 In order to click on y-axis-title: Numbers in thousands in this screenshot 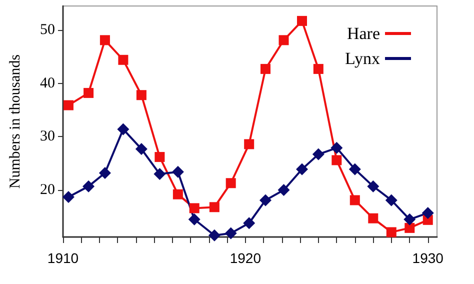, I will do `click(16, 121)`.